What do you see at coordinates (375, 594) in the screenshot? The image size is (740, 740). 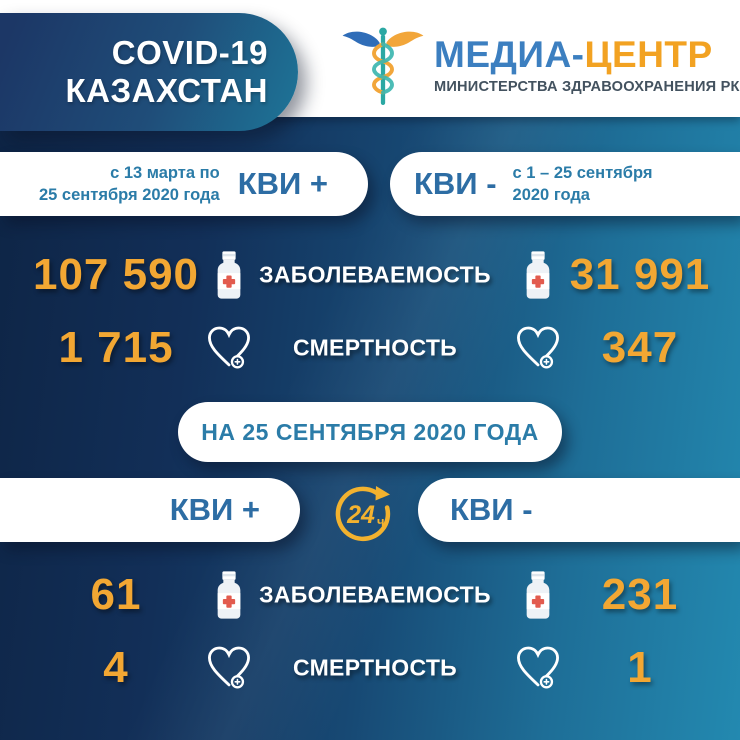 I see `daily-cases-label: ЗАБОЛЕВАЕМОСТЬ` at bounding box center [375, 594].